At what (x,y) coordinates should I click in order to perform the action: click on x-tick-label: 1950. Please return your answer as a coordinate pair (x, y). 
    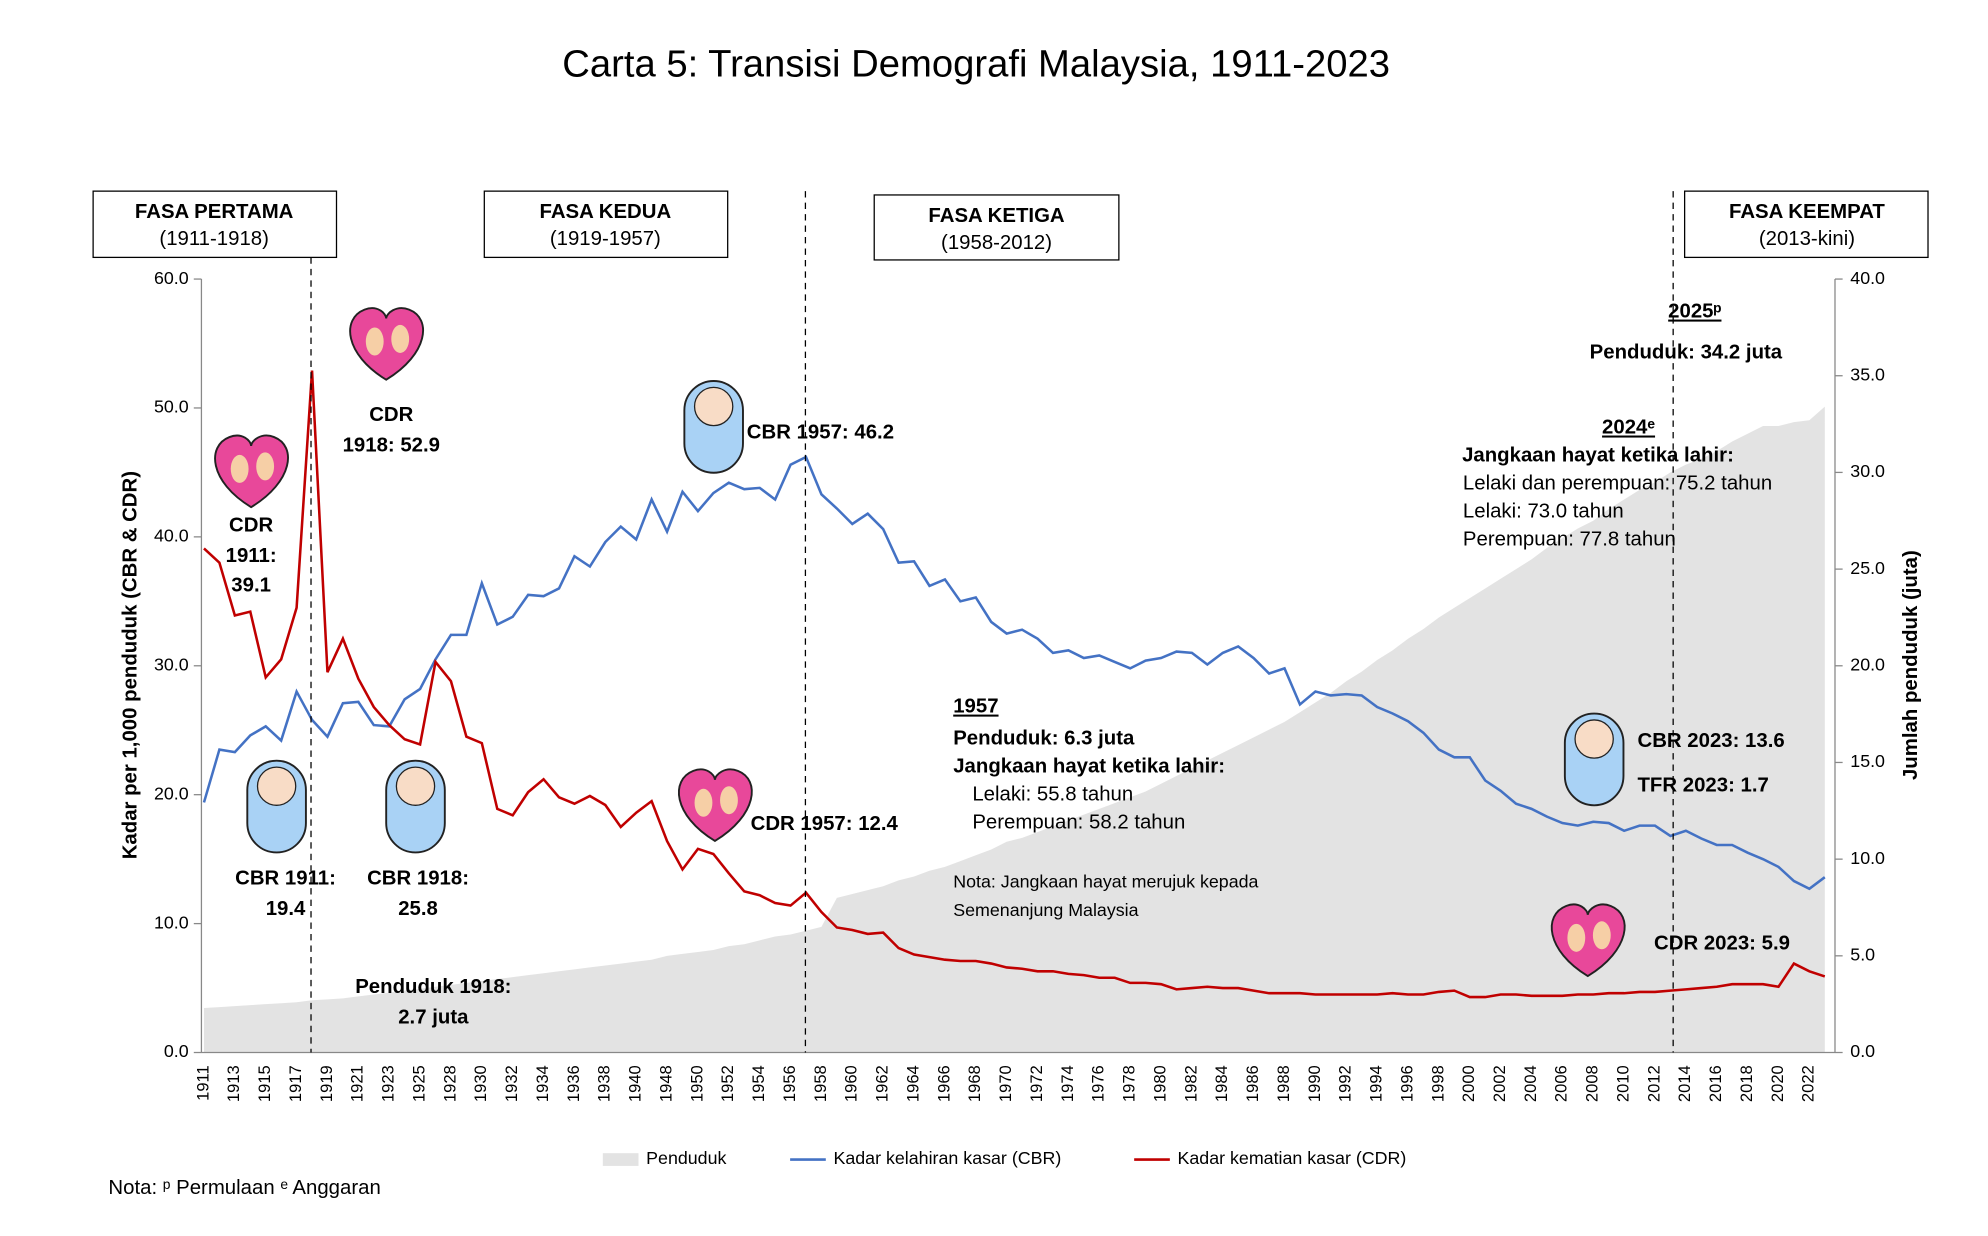
    Looking at the image, I should click on (696, 1083).